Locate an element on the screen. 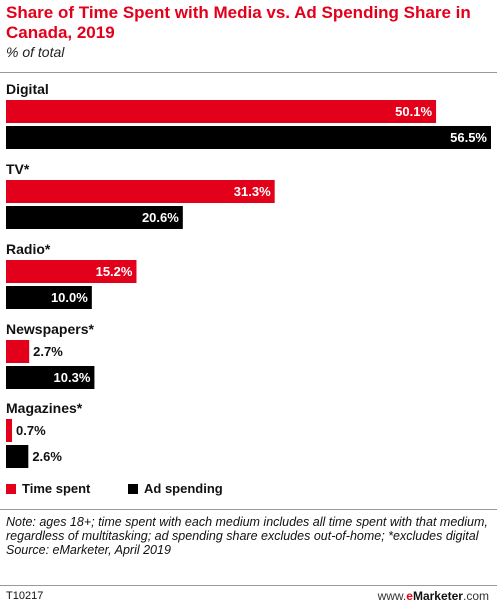  chart-id: T10217 is located at coordinates (25, 596).